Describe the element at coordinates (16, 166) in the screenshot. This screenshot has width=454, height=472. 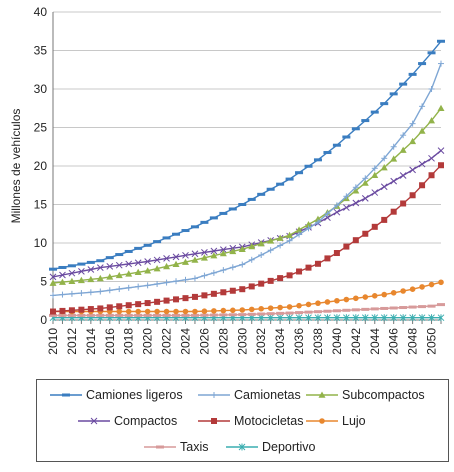
I see `y-axis-title: Millones de vehículos` at that location.